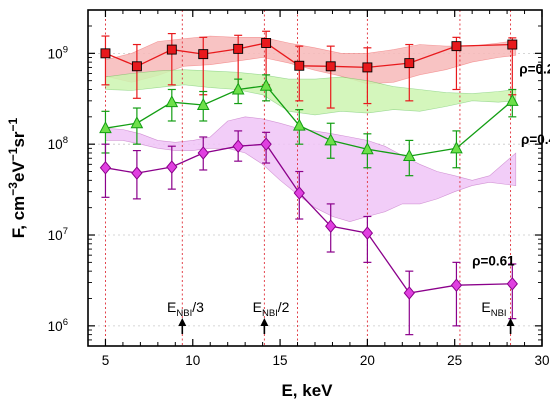  Describe the element at coordinates (18, 171) in the screenshot. I see `y-label-part: eV` at that location.